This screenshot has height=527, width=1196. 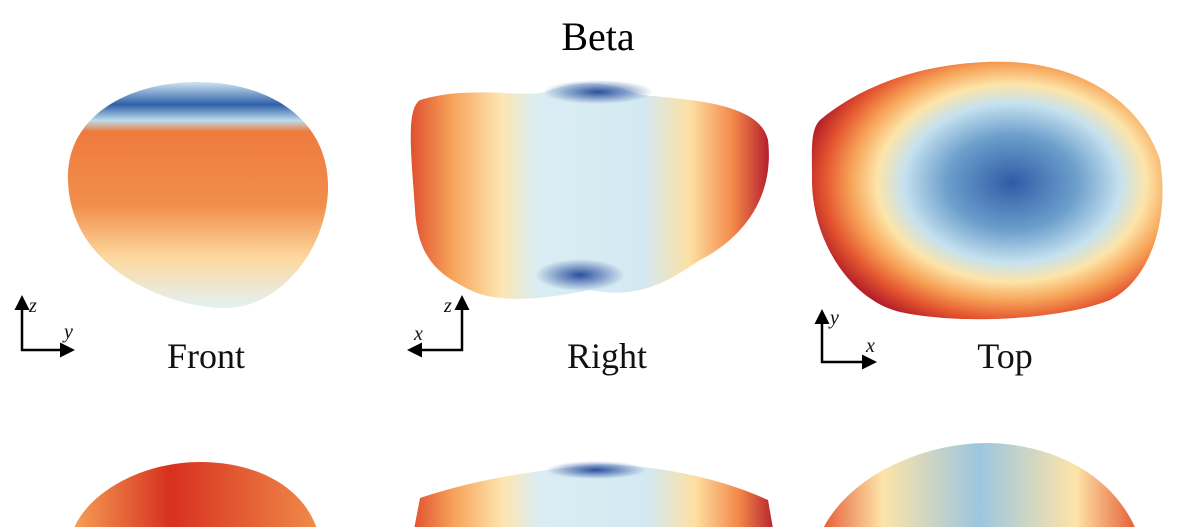 What do you see at coordinates (598, 36) in the screenshot?
I see `figure-title: Beta` at bounding box center [598, 36].